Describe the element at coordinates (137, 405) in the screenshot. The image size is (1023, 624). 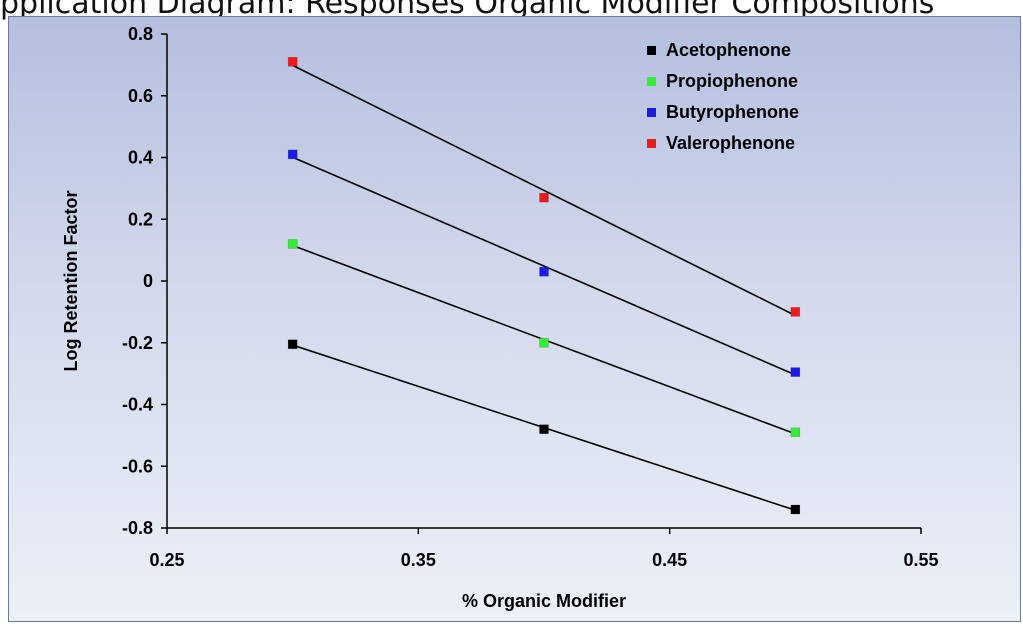
I see `y-tick-label: -0.4` at that location.